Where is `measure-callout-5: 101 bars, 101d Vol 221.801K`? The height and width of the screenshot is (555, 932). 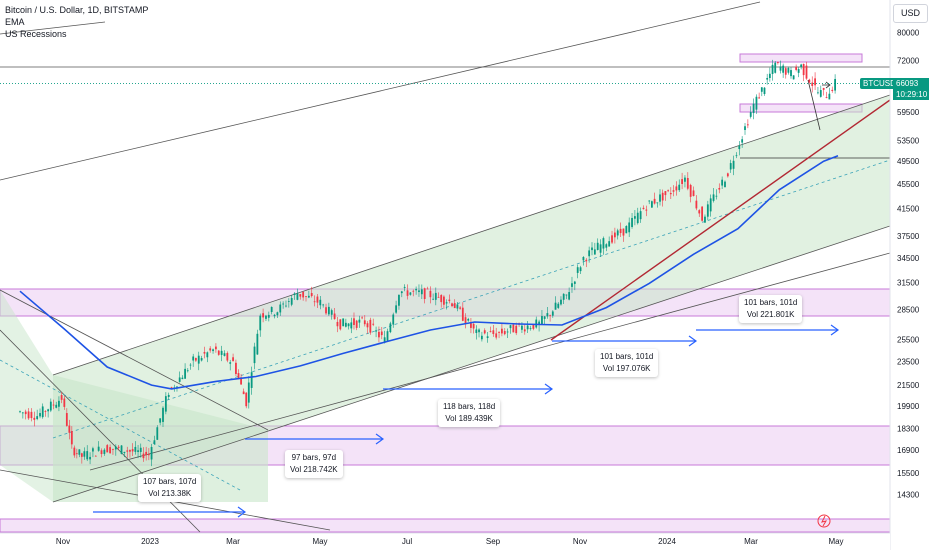 measure-callout-5: 101 bars, 101d Vol 221.801K is located at coordinates (771, 309).